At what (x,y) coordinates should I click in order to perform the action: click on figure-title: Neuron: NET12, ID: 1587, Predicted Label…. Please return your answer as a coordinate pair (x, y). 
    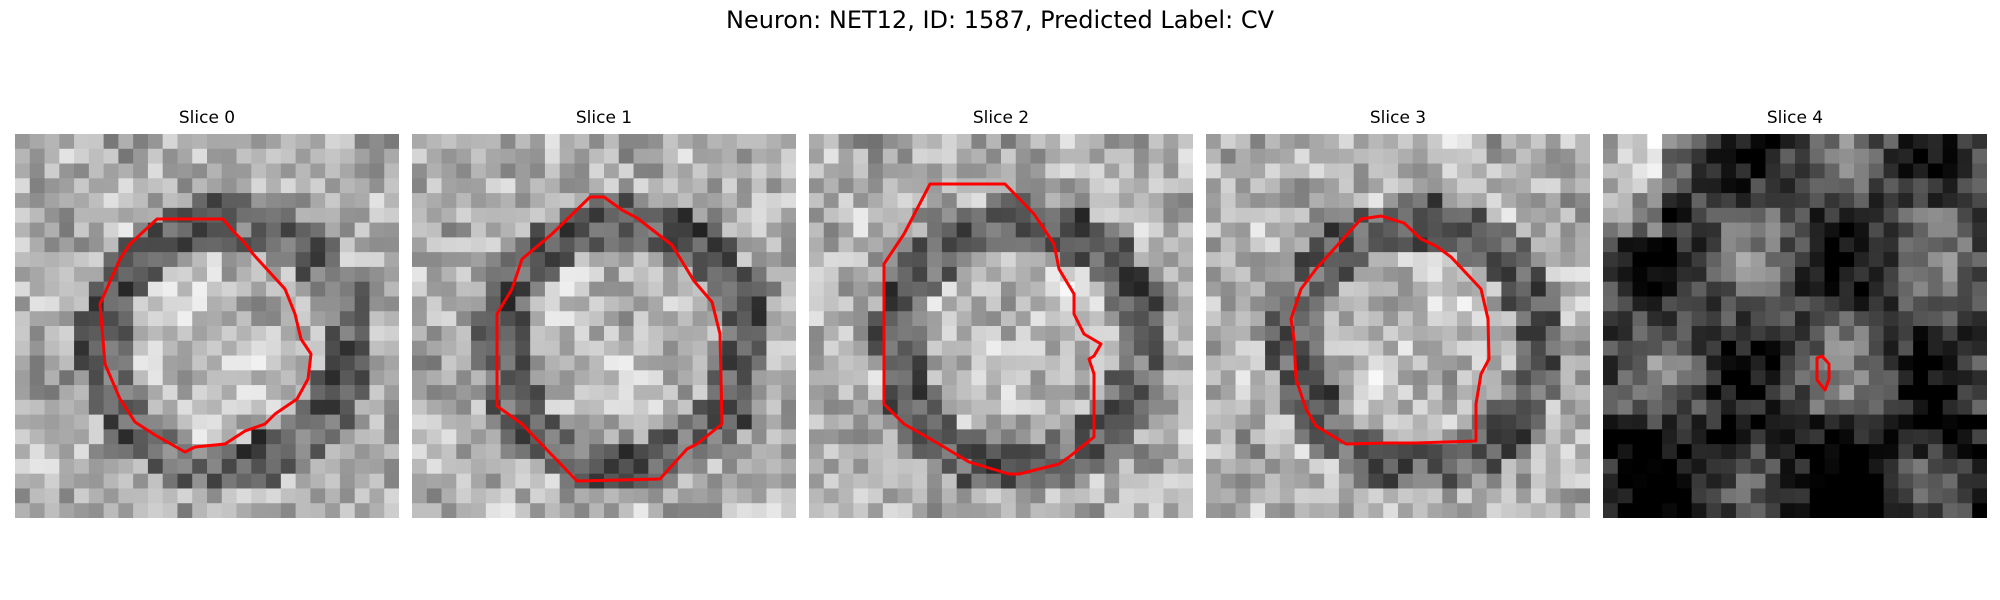
    Looking at the image, I should click on (1000, 20).